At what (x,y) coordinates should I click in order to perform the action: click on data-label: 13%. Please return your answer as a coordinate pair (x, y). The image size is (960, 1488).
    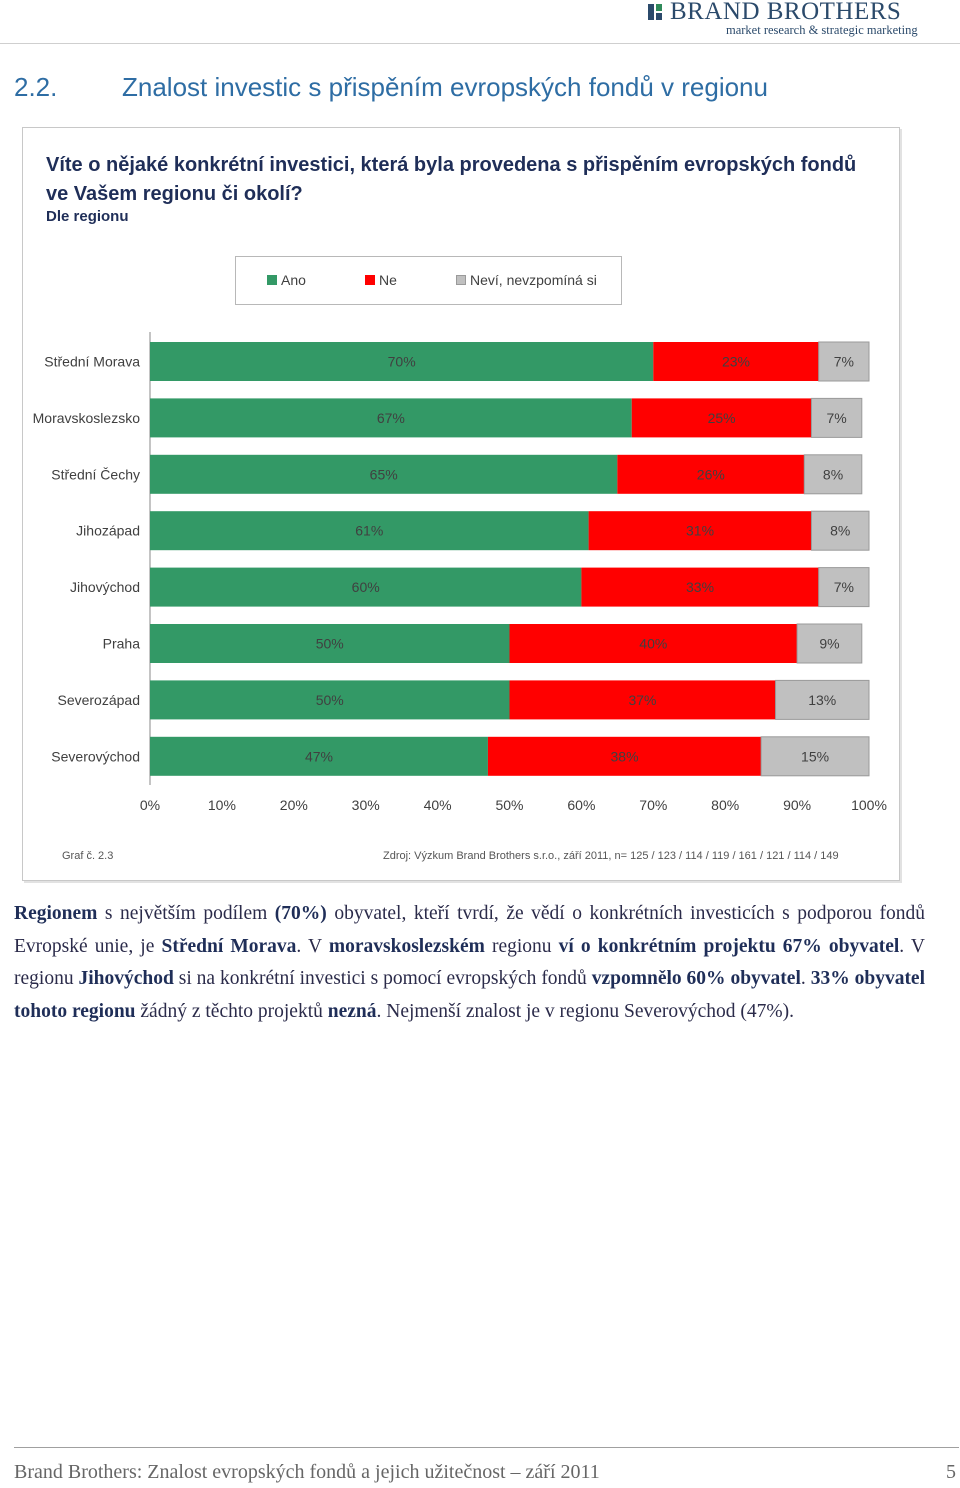
    Looking at the image, I should click on (822, 700).